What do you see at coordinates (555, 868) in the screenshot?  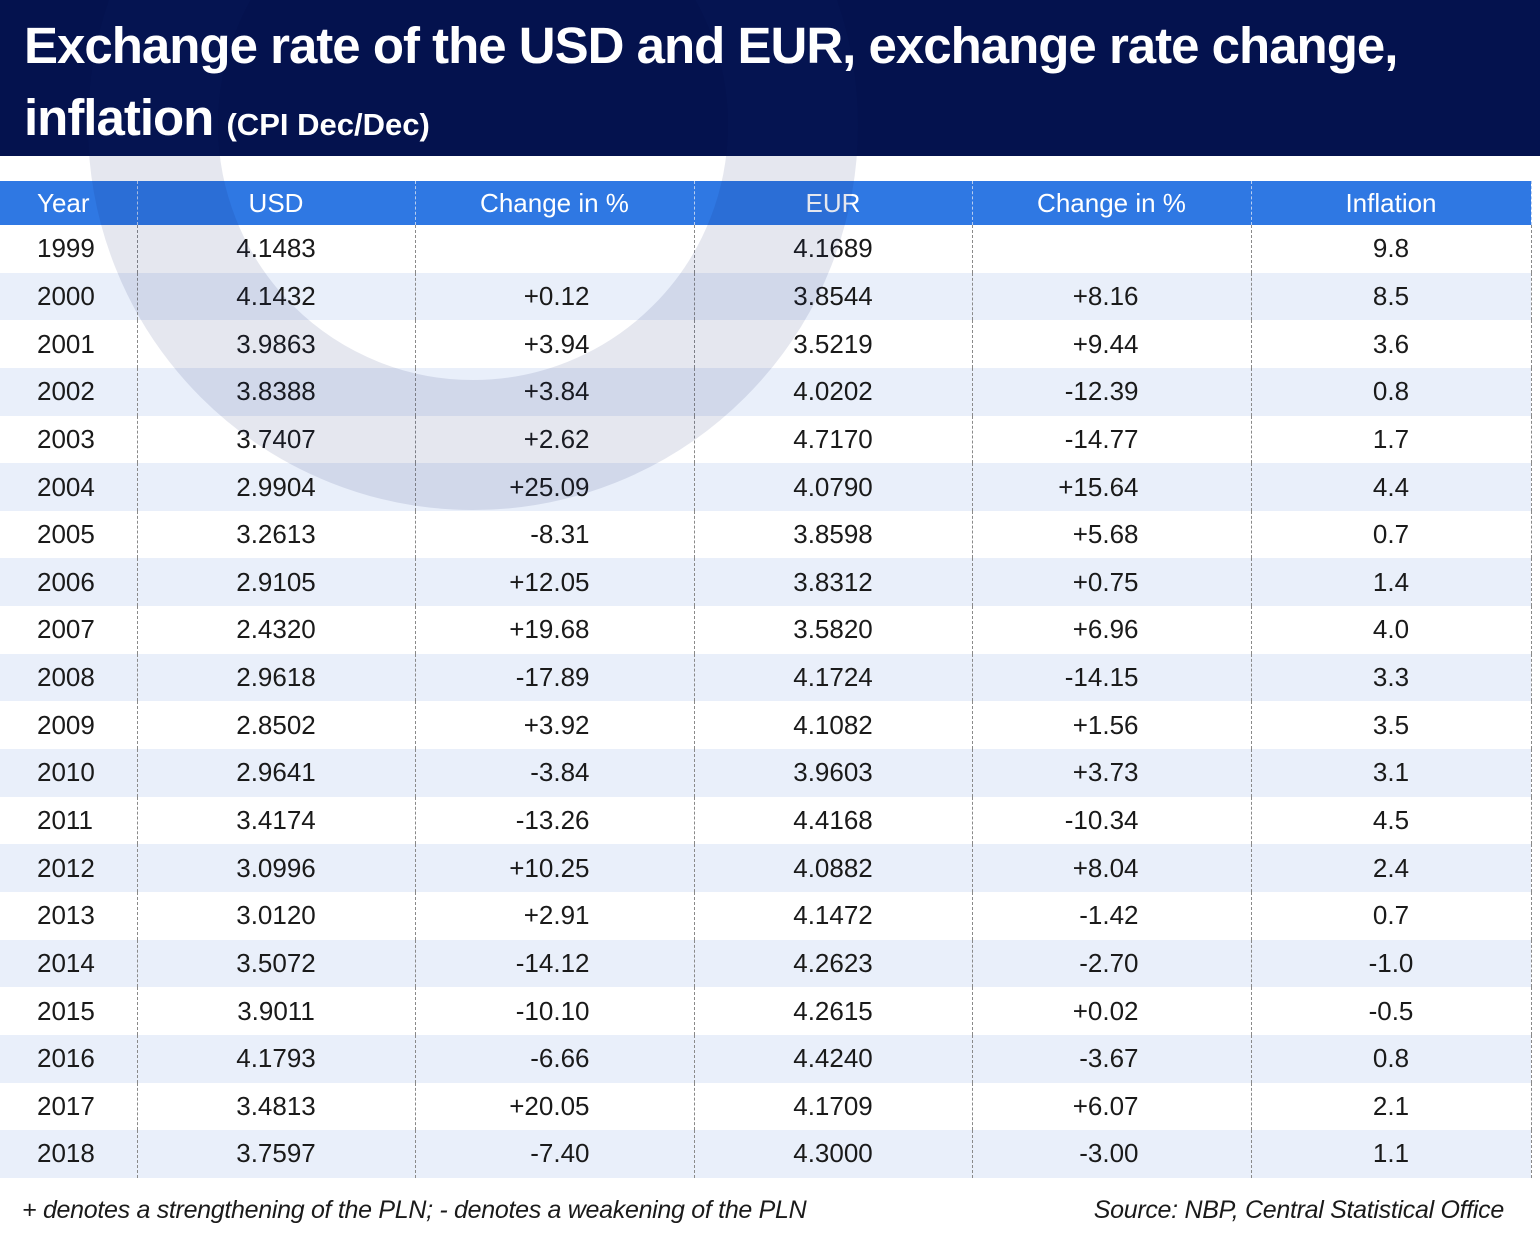 I see `cell-usd-change: +10.25` at bounding box center [555, 868].